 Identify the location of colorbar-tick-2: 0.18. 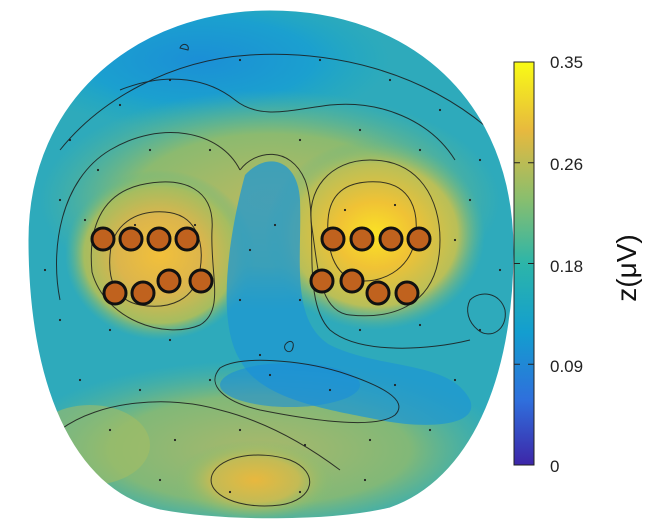
(566, 266).